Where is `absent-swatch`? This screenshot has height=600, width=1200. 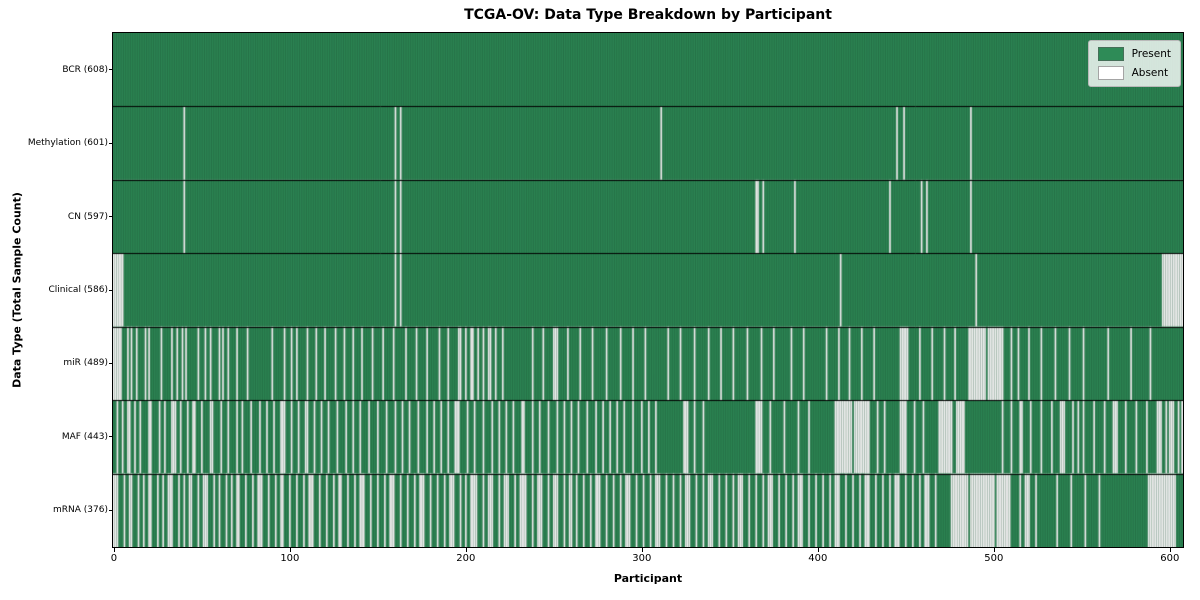
absent-swatch is located at coordinates (1110, 73).